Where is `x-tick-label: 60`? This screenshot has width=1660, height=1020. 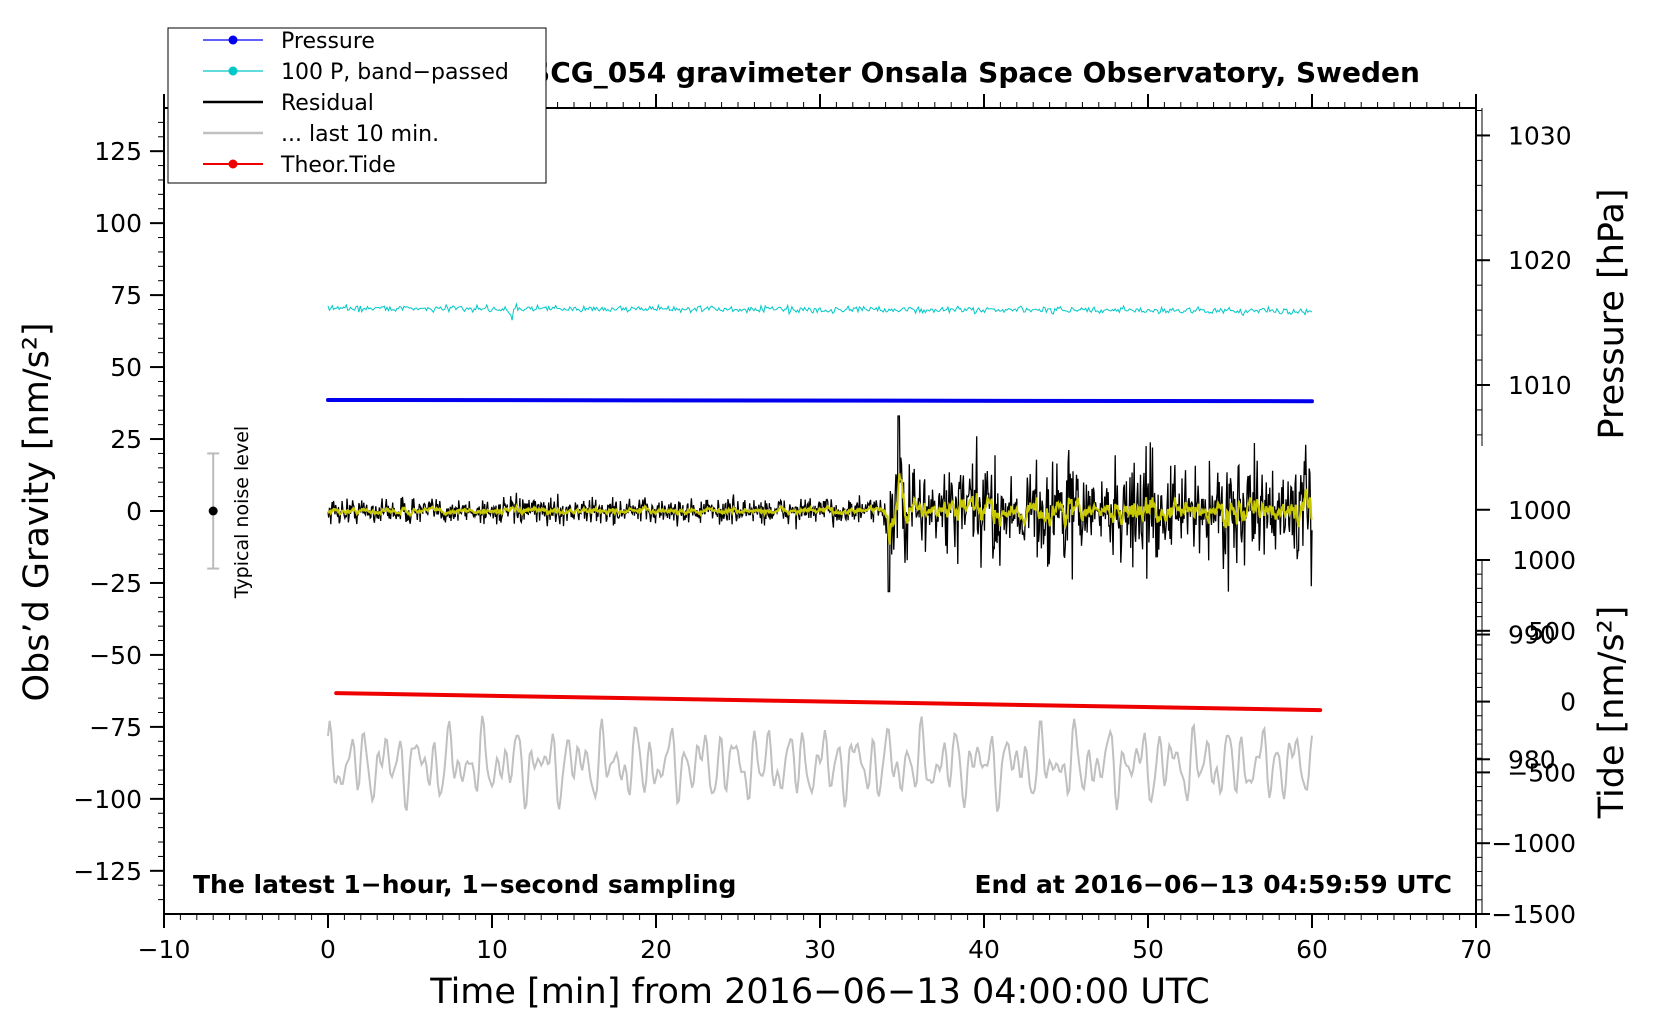
x-tick-label: 60 is located at coordinates (1312, 949).